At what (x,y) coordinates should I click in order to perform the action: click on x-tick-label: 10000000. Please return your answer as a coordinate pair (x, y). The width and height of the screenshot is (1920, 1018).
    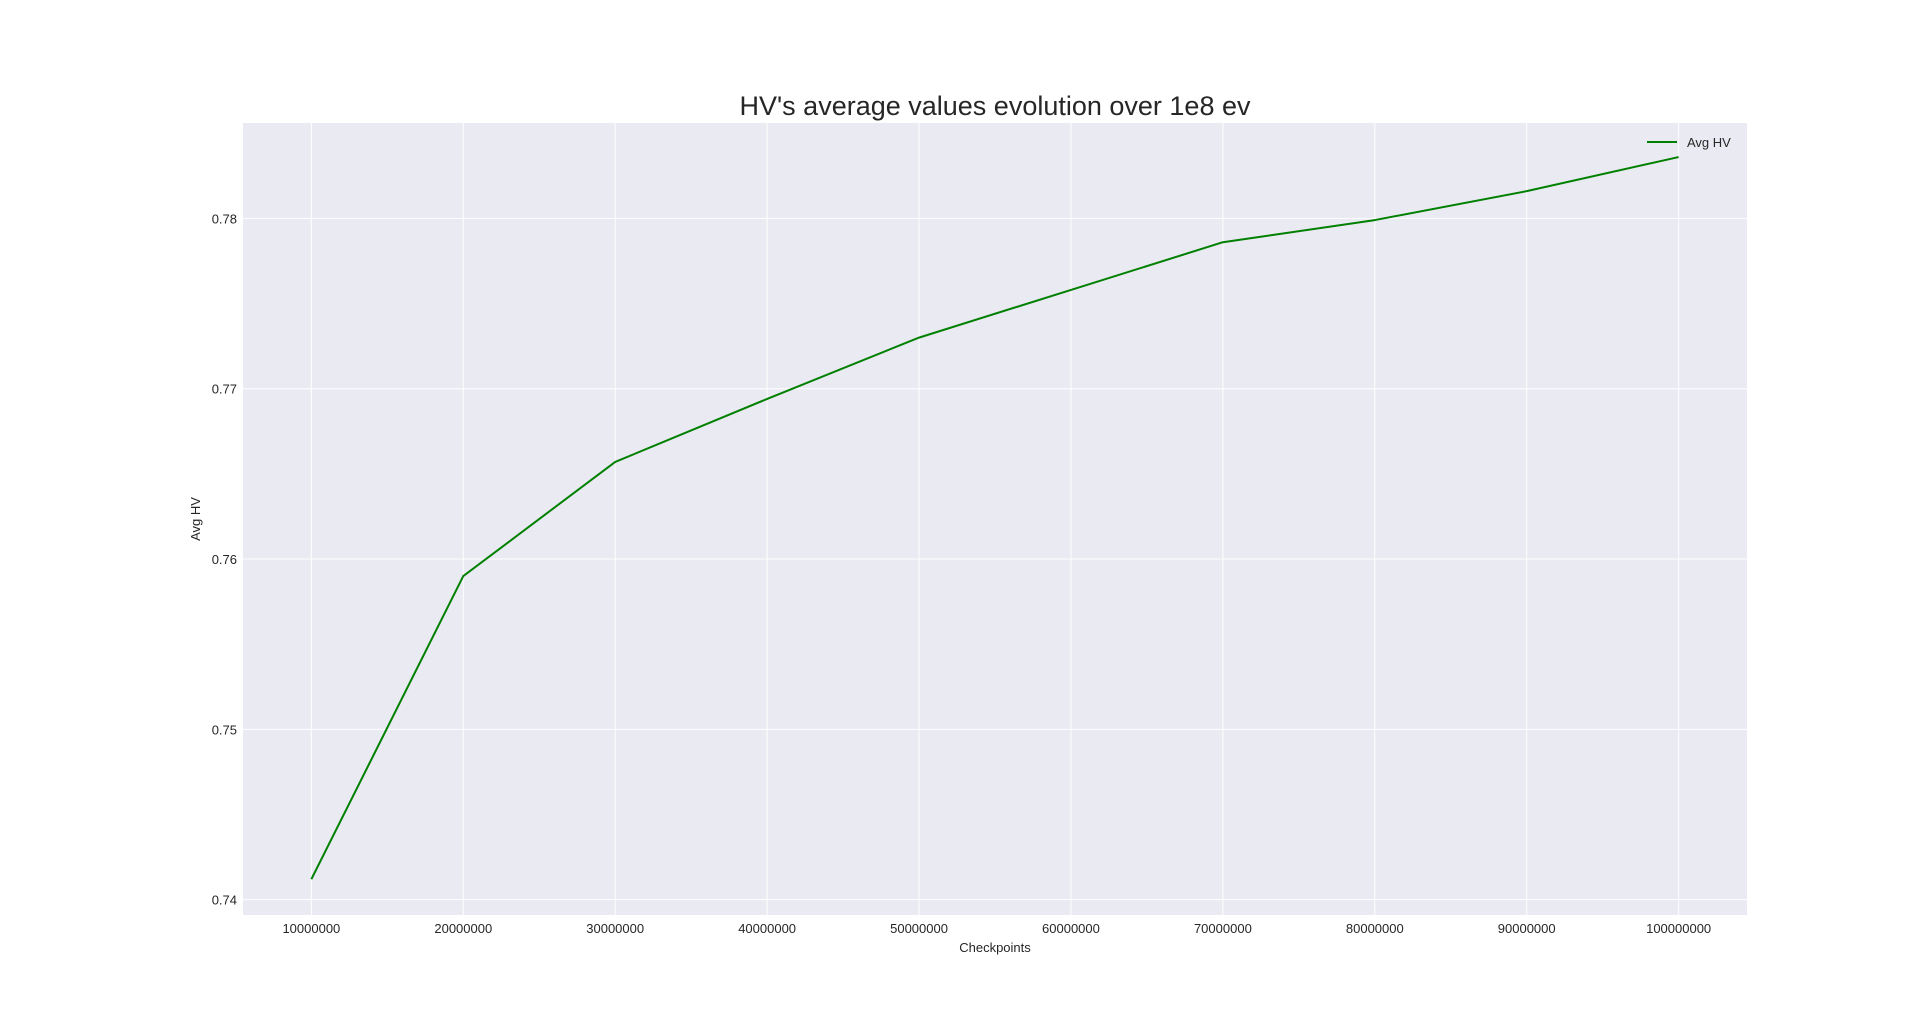
    Looking at the image, I should click on (311, 928).